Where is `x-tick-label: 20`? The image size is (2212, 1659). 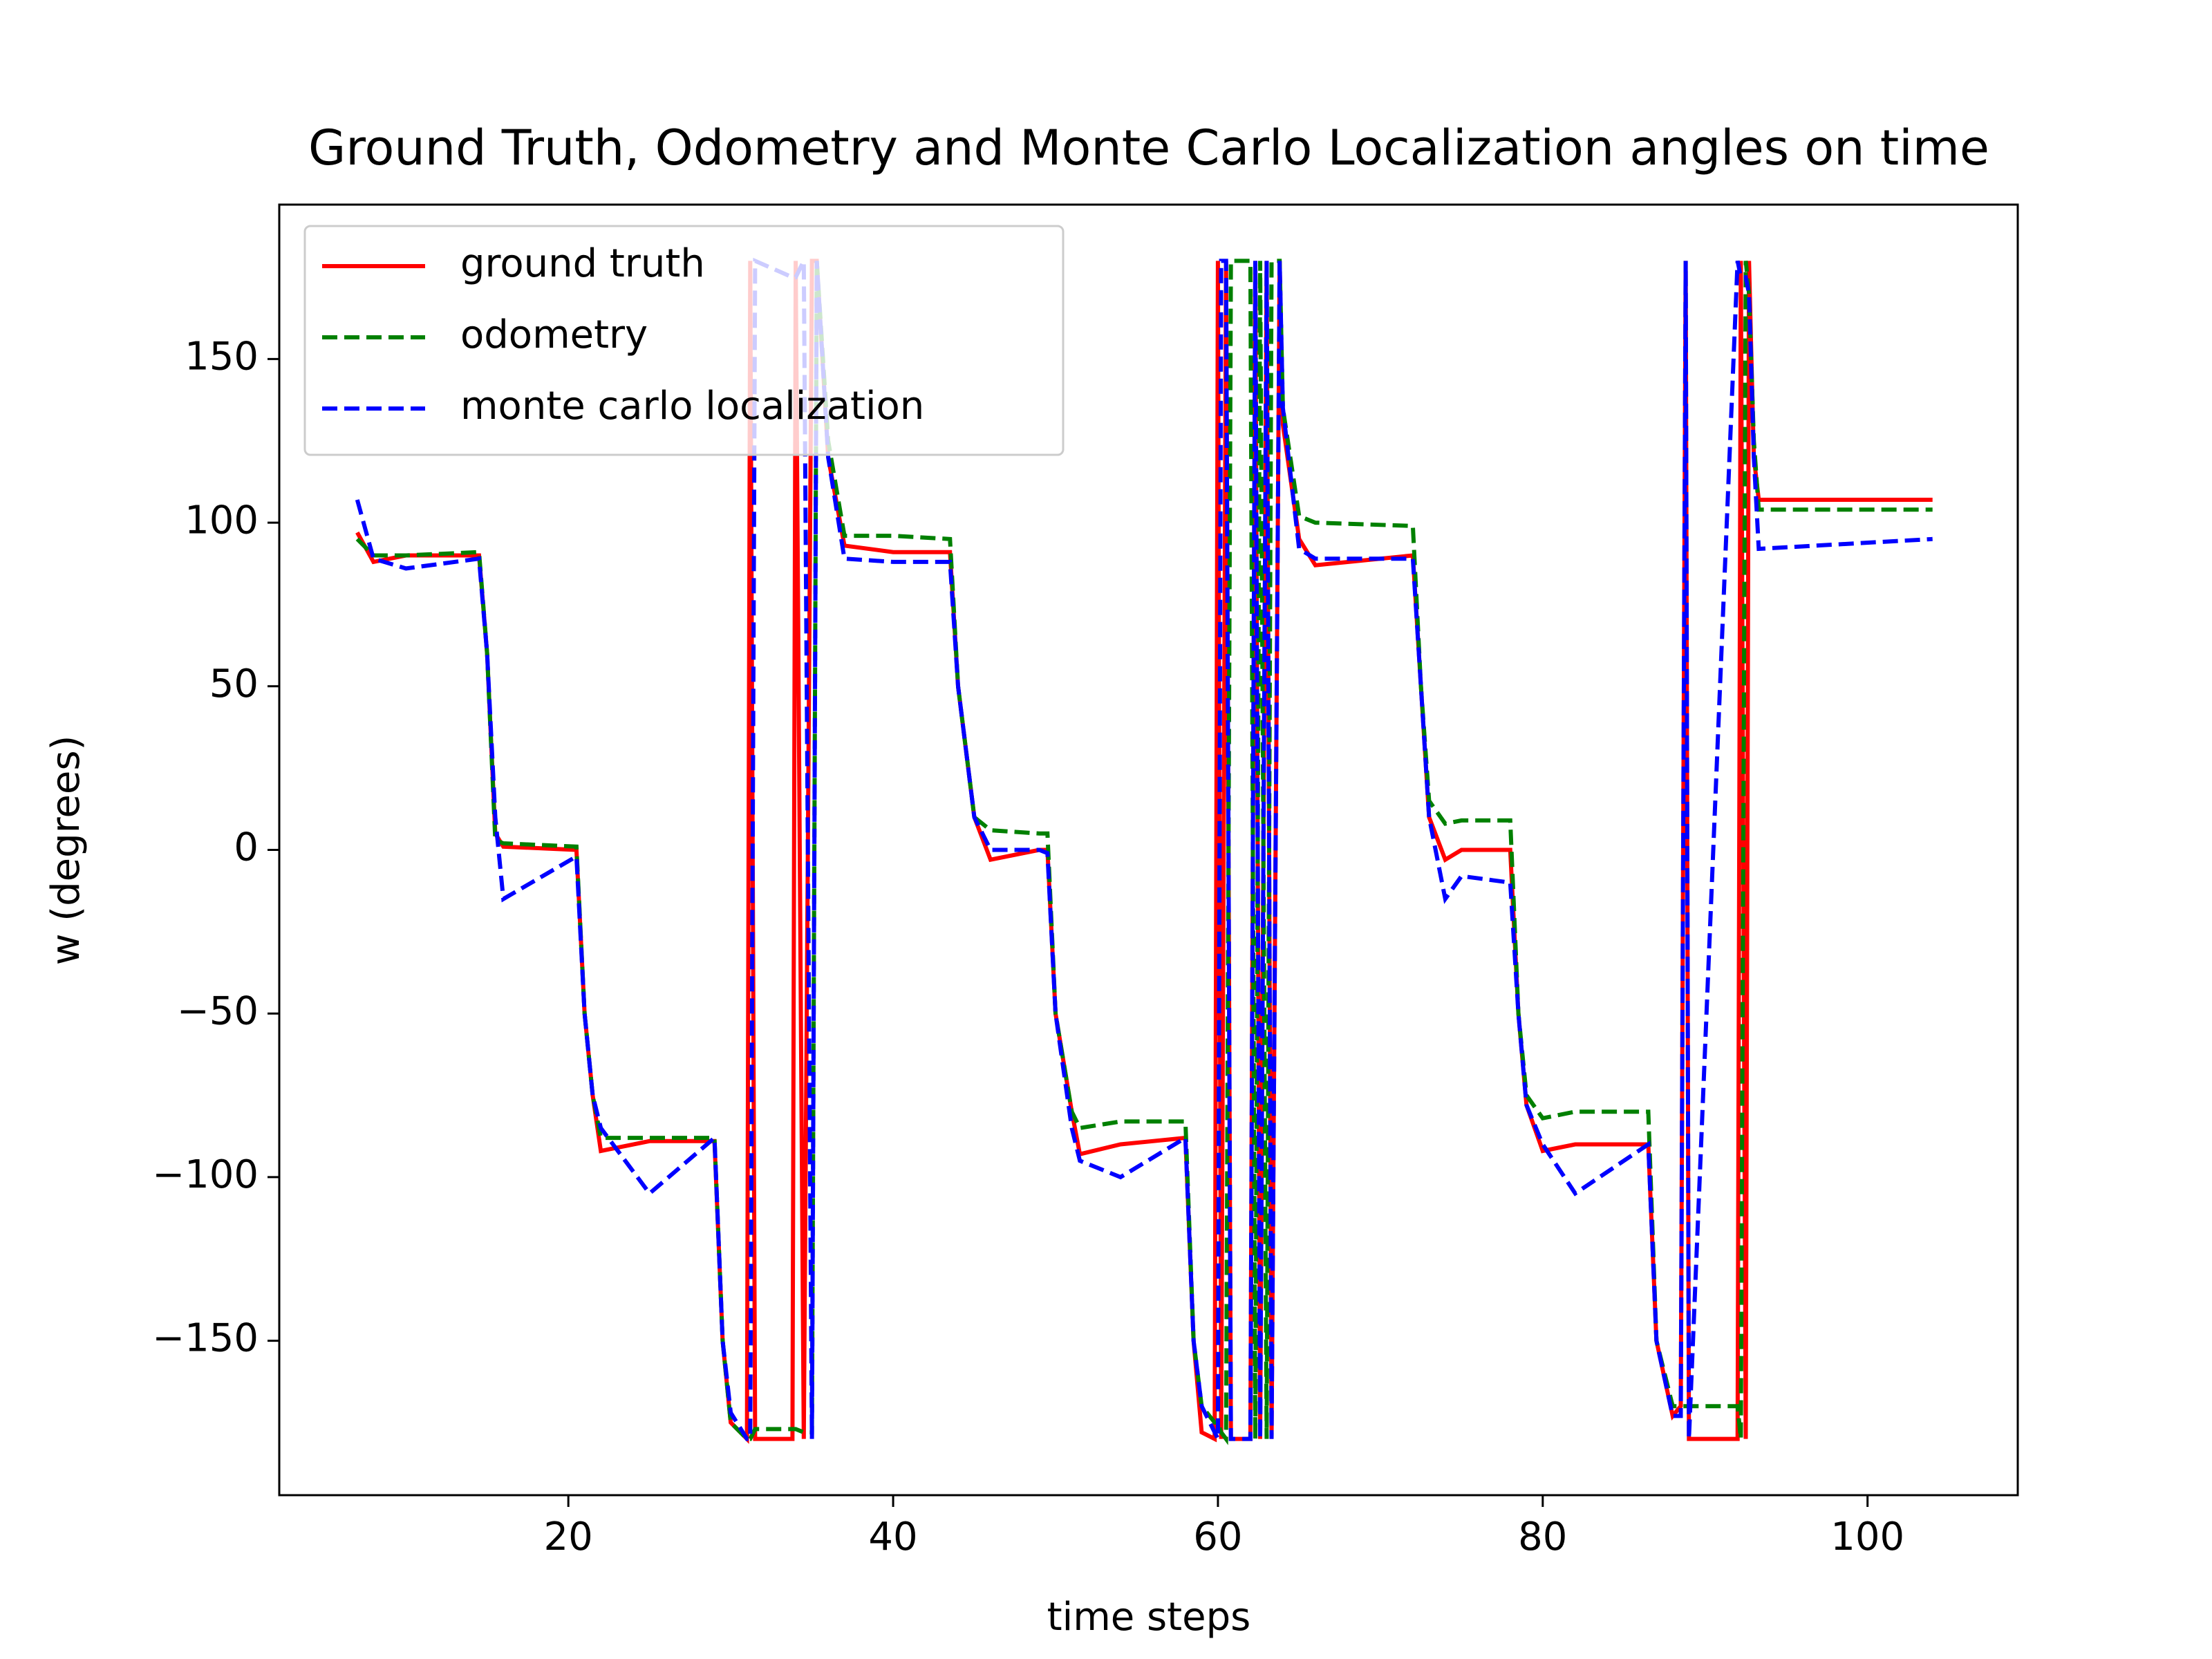 x-tick-label: 20 is located at coordinates (568, 1537).